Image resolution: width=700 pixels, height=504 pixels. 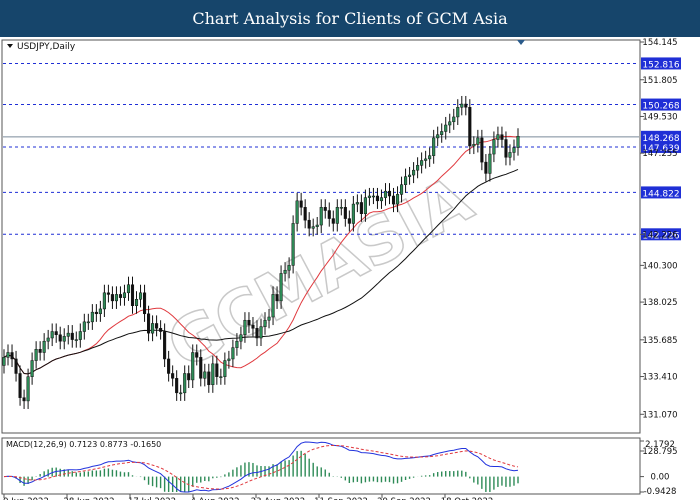 I want to click on price-tick-label: 138.025, so click(x=659, y=303).